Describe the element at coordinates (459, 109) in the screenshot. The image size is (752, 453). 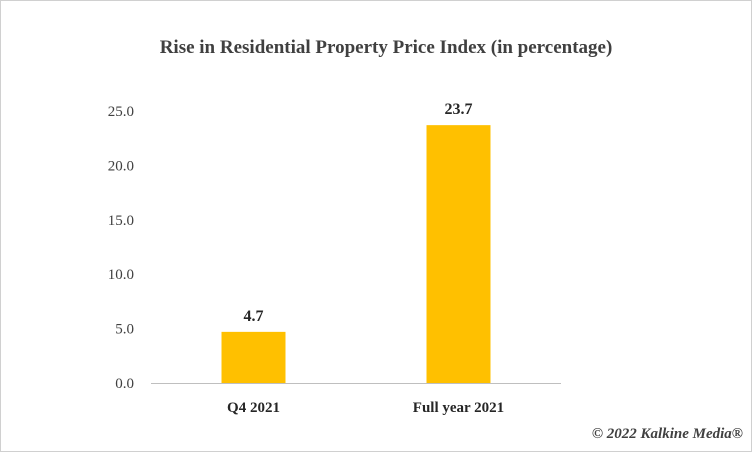
I see `data-label: 23.7` at that location.